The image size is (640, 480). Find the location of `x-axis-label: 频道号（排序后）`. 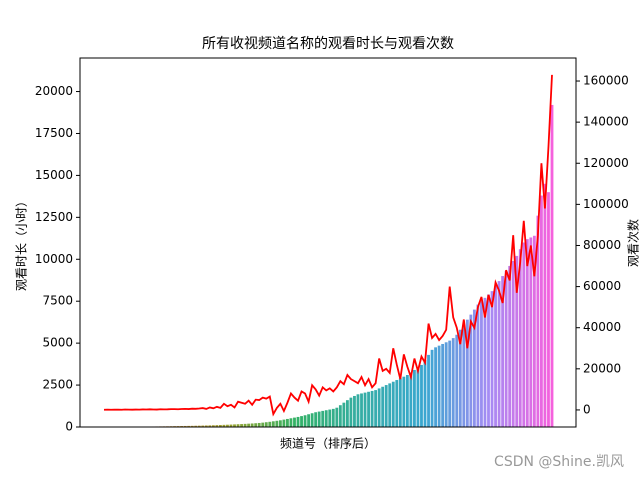

x-axis-label: 频道号（排序后） is located at coordinates (328, 443).